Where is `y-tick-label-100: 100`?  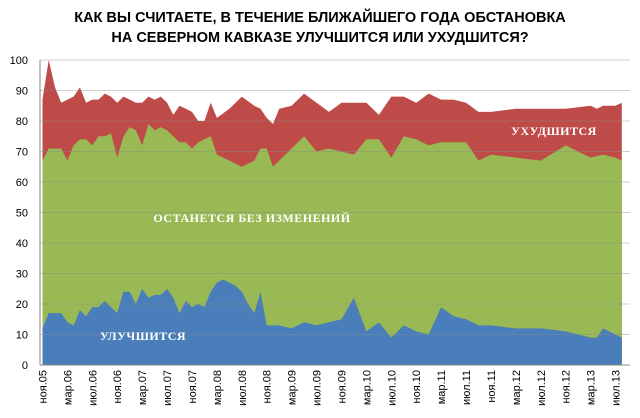 y-tick-label-100: 100 is located at coordinates (19, 61).